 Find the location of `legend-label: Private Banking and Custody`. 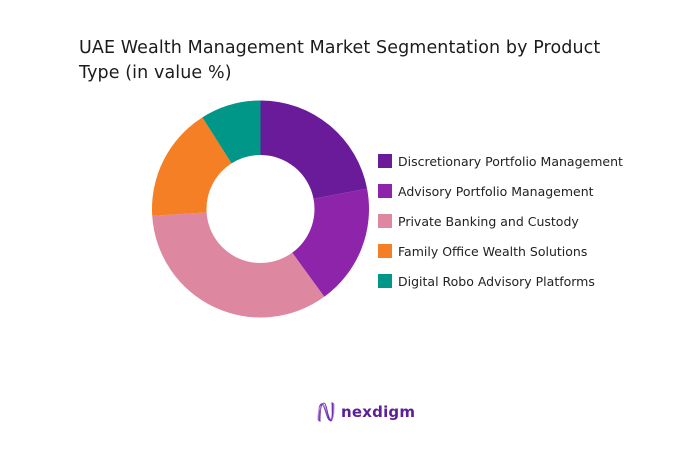

legend-label: Private Banking and Custody is located at coordinates (488, 221).